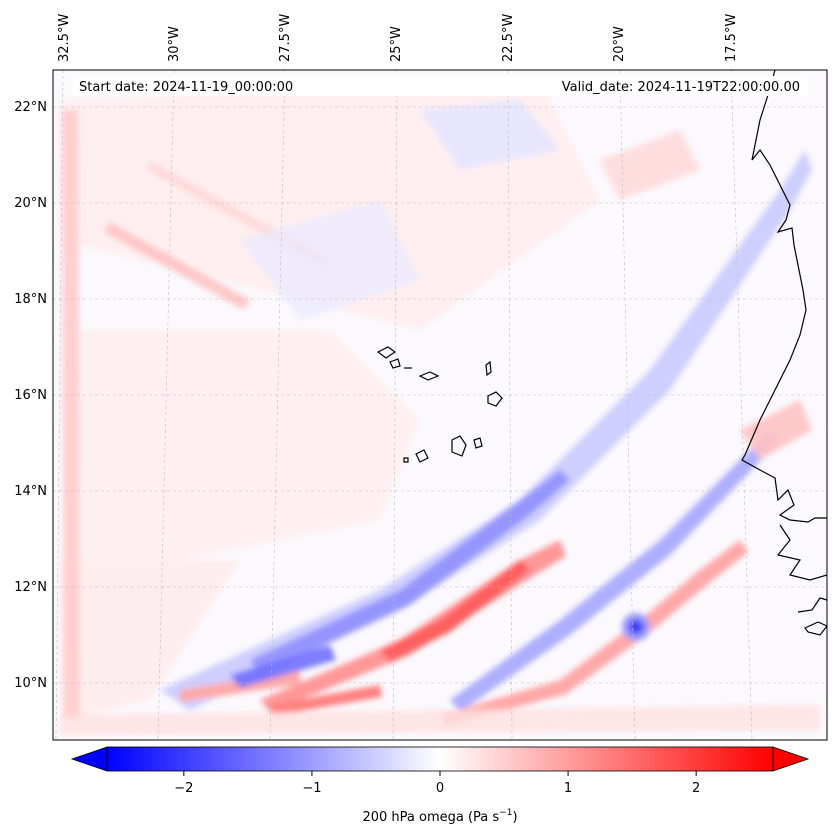  Describe the element at coordinates (386, 352) in the screenshot. I see `cape-verde-islands` at that location.